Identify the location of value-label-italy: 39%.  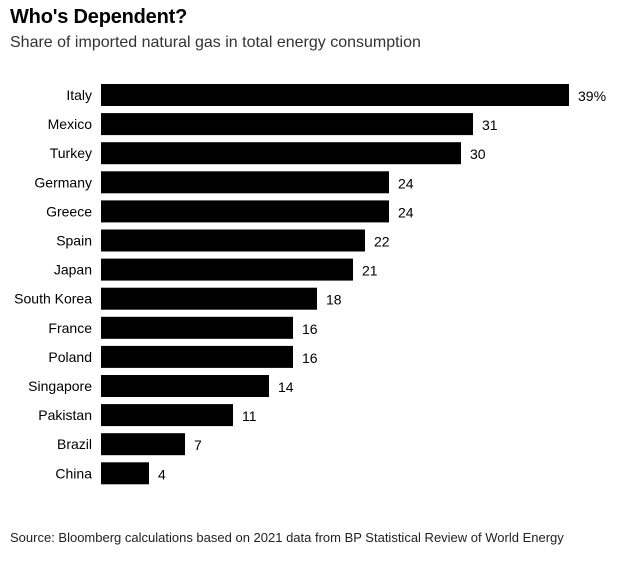
(592, 96).